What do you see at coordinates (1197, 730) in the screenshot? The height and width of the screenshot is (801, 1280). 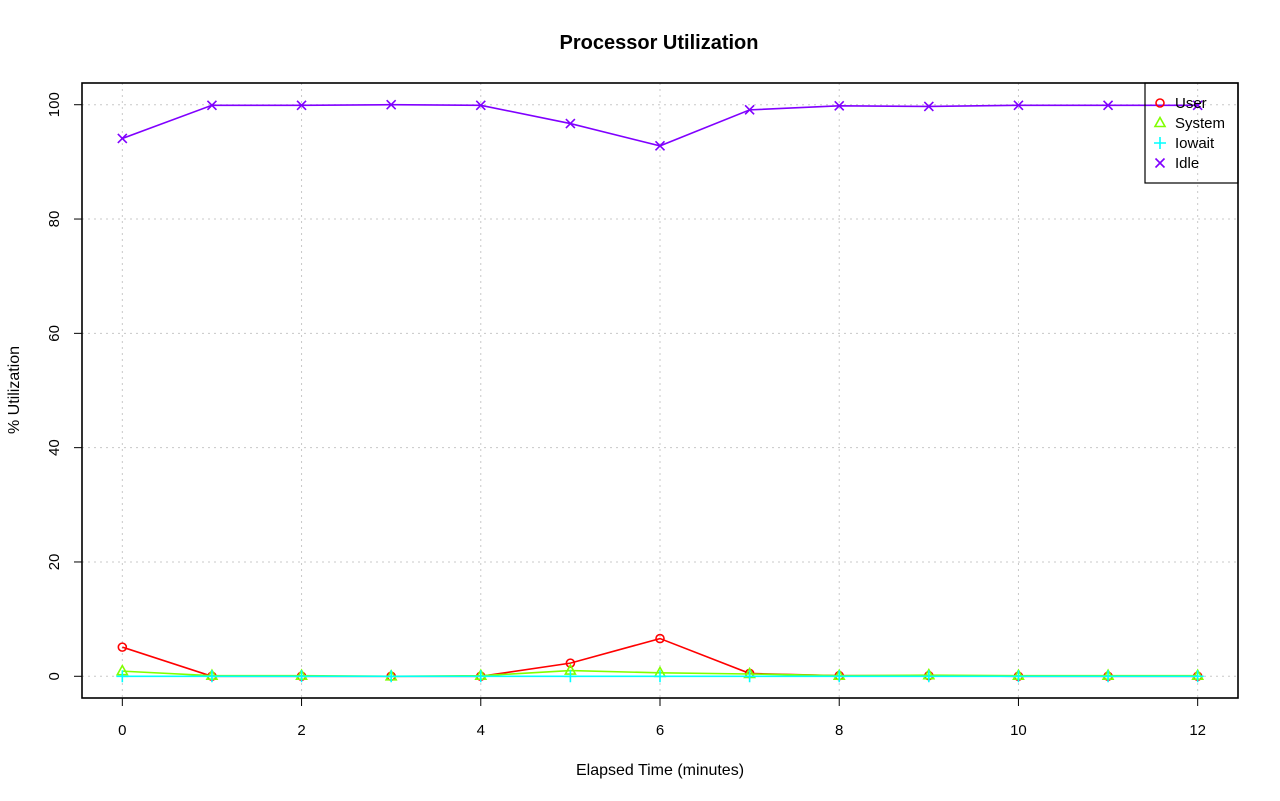 I see `x-tick-label: 12` at bounding box center [1197, 730].